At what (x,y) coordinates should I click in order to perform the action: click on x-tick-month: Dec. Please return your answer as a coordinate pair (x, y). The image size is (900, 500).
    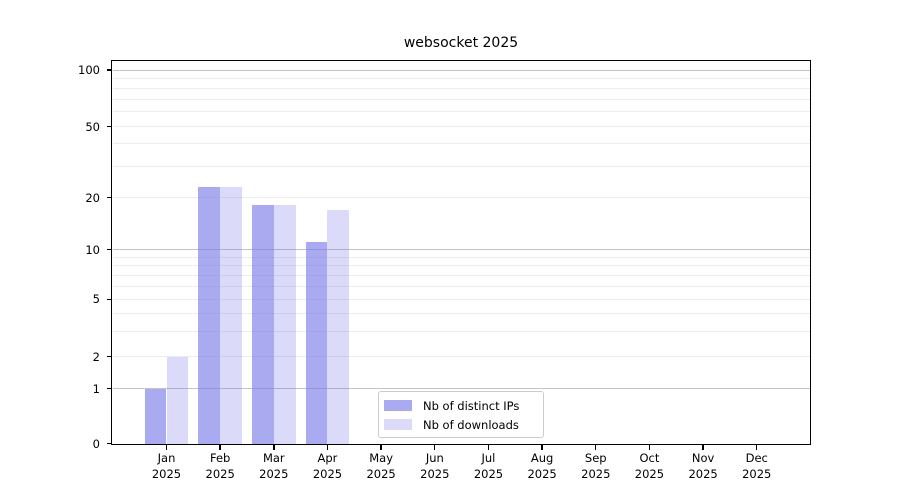
    Looking at the image, I should click on (756, 458).